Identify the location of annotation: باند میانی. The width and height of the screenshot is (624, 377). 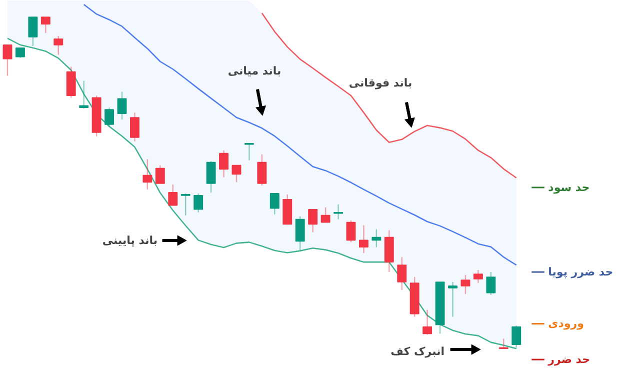
(255, 71).